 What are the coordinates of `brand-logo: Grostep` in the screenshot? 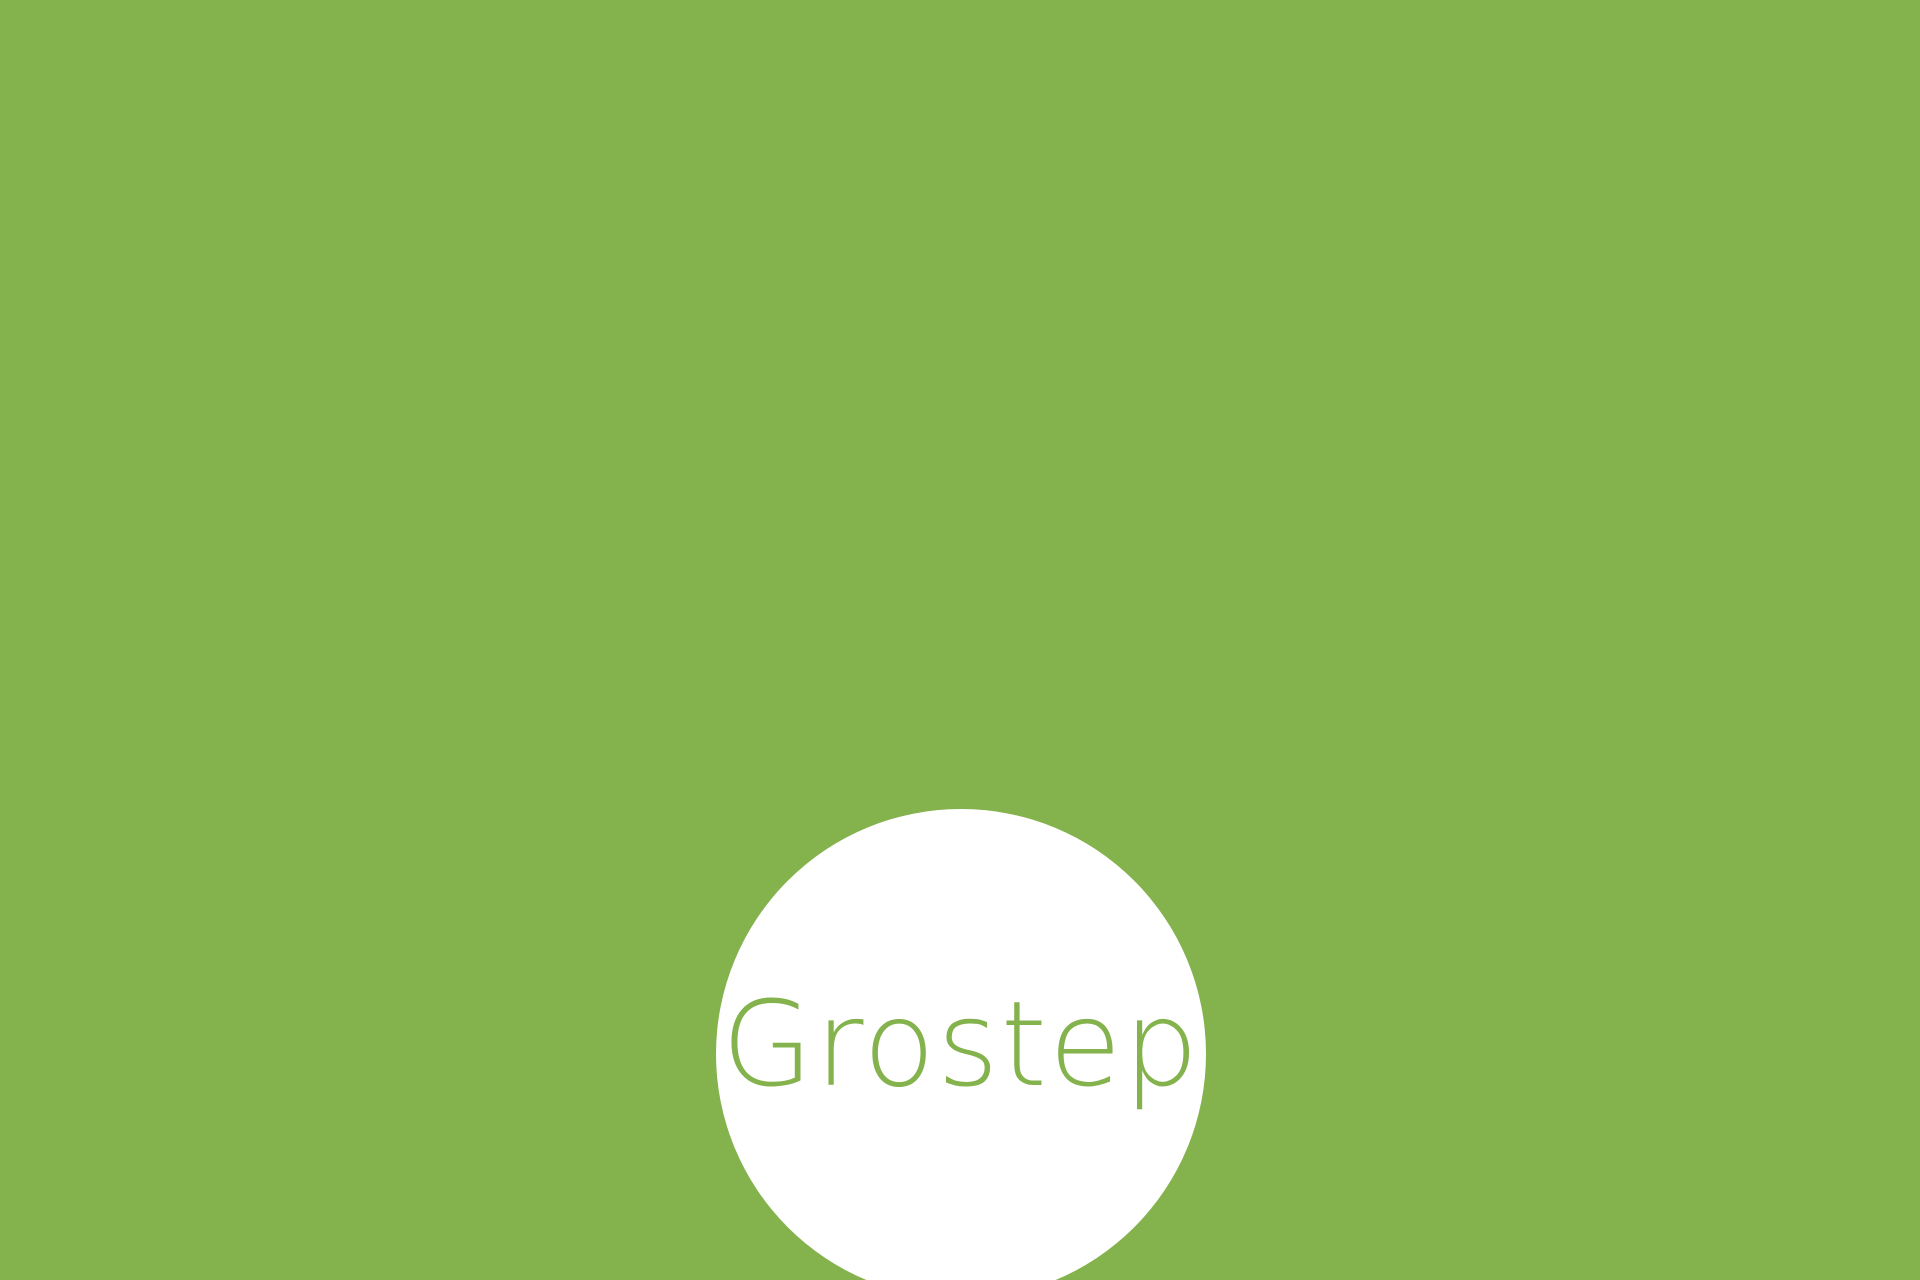 It's located at (961, 1044).